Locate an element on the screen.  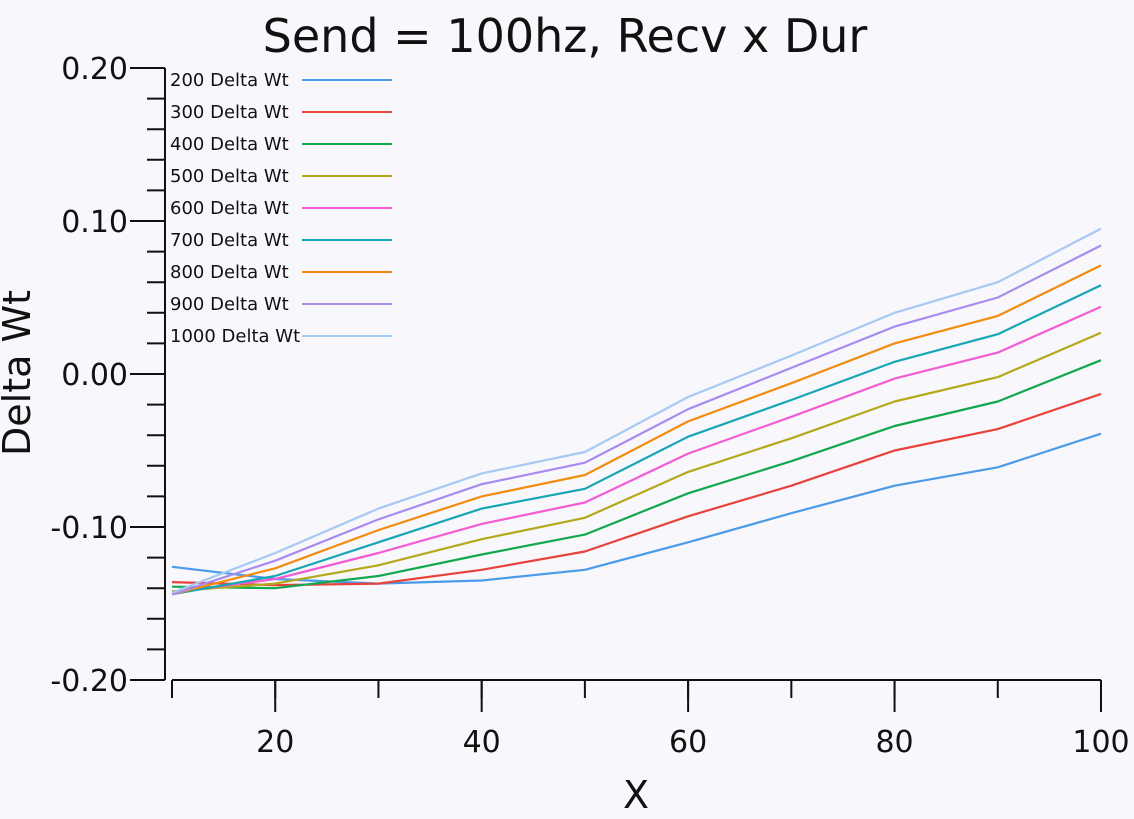
x-tick-label: 80 is located at coordinates (894, 742).